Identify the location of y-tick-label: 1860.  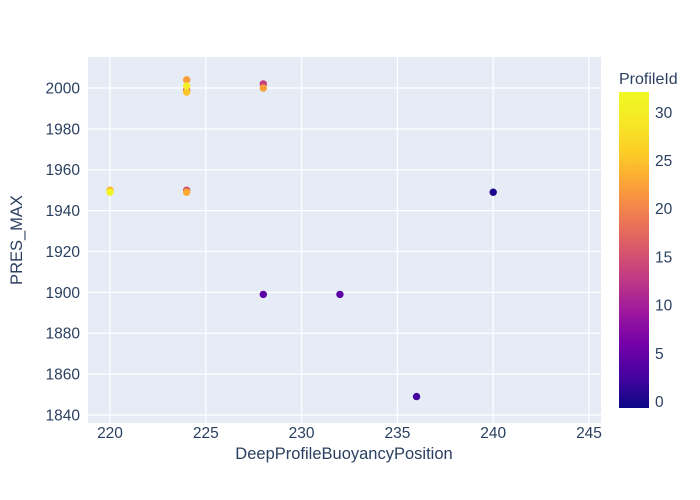
(63, 375).